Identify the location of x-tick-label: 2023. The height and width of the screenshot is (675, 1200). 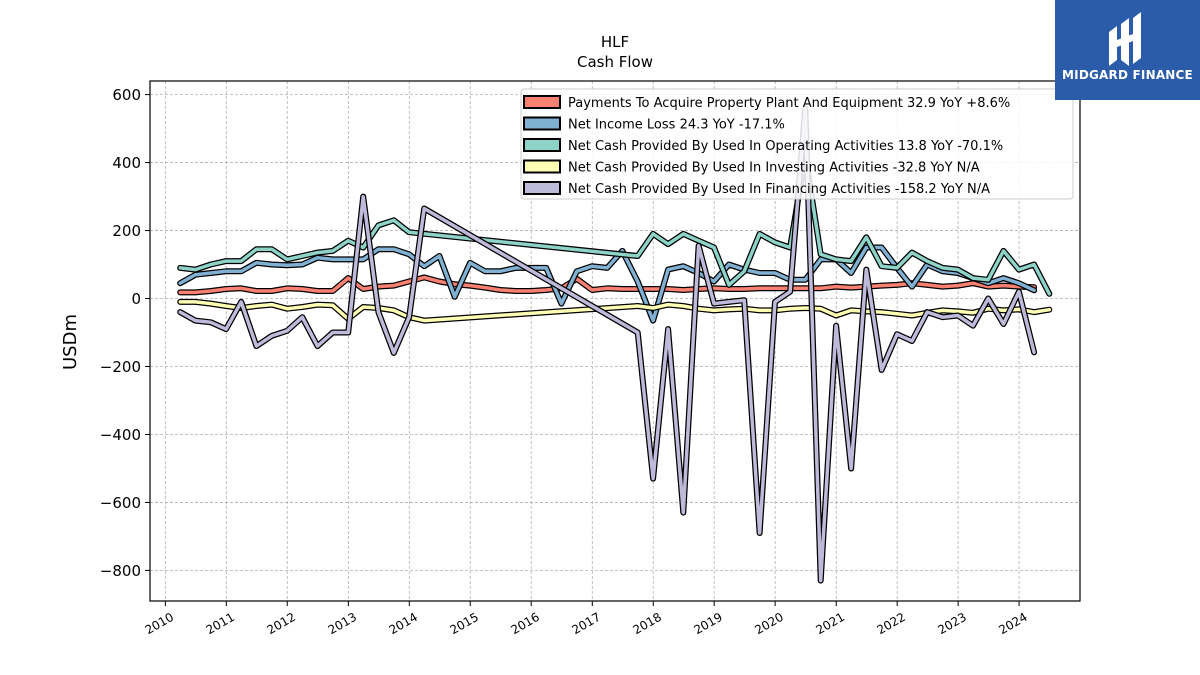
(951, 623).